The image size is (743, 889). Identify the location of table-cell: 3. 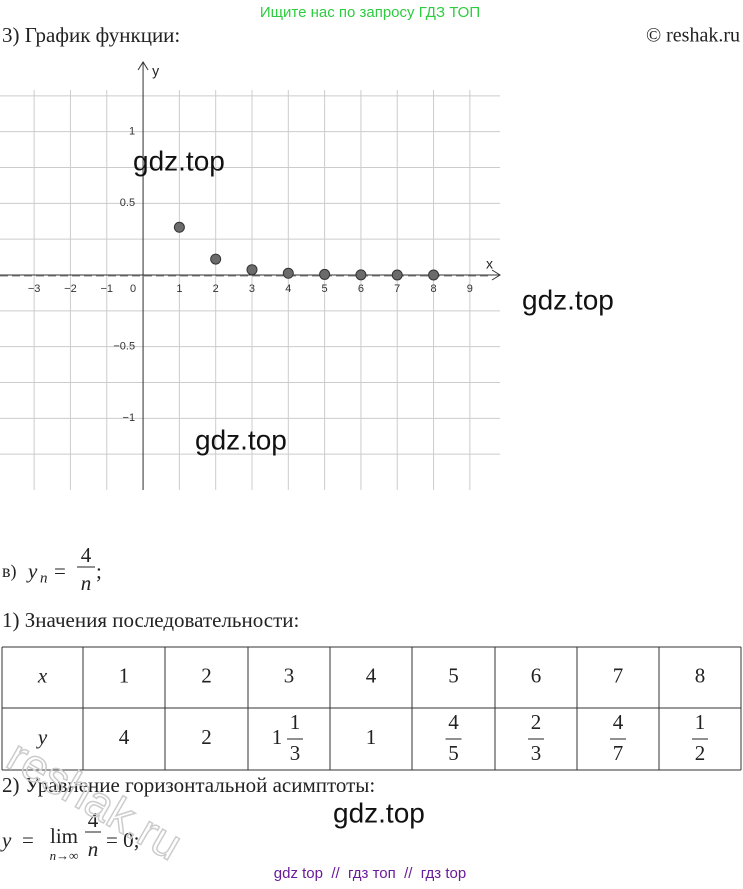
(289, 675).